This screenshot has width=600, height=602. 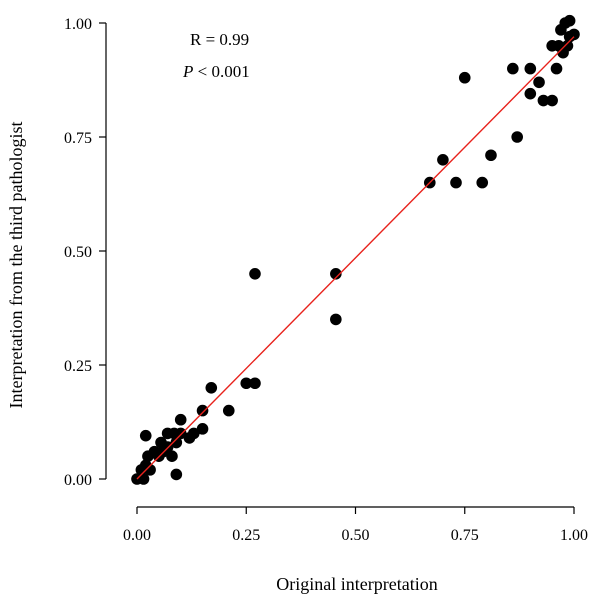 What do you see at coordinates (356, 535) in the screenshot?
I see `x-tick-label: 0.50` at bounding box center [356, 535].